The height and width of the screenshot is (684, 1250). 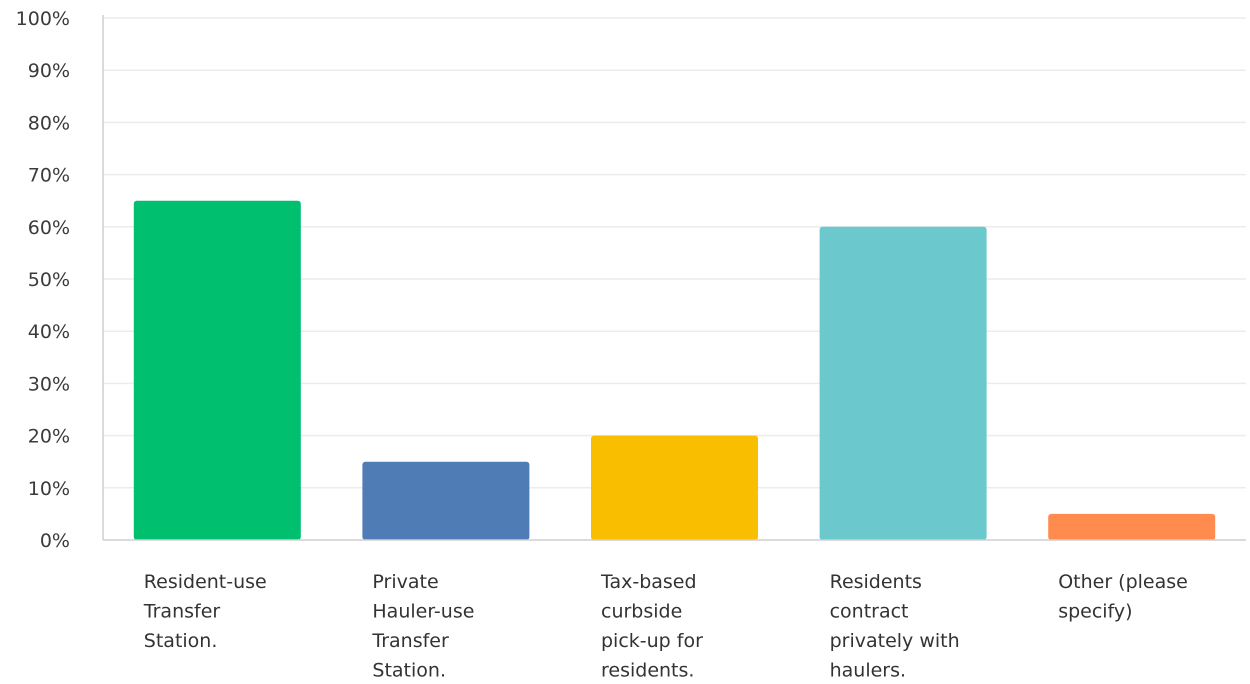 I want to click on y-tick-label: 0%, so click(x=55, y=541).